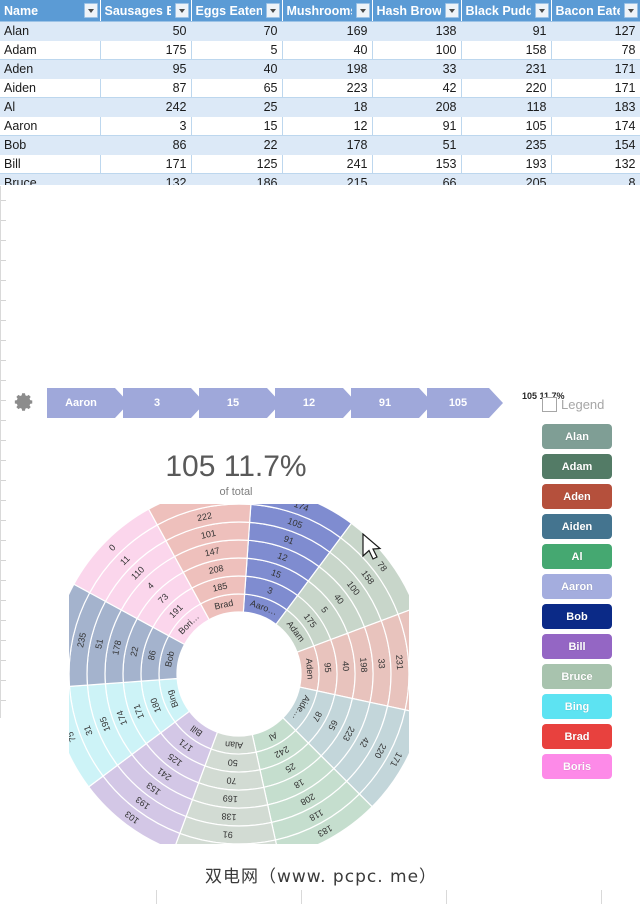 The width and height of the screenshot is (640, 904). I want to click on cell-value: 223, so click(327, 88).